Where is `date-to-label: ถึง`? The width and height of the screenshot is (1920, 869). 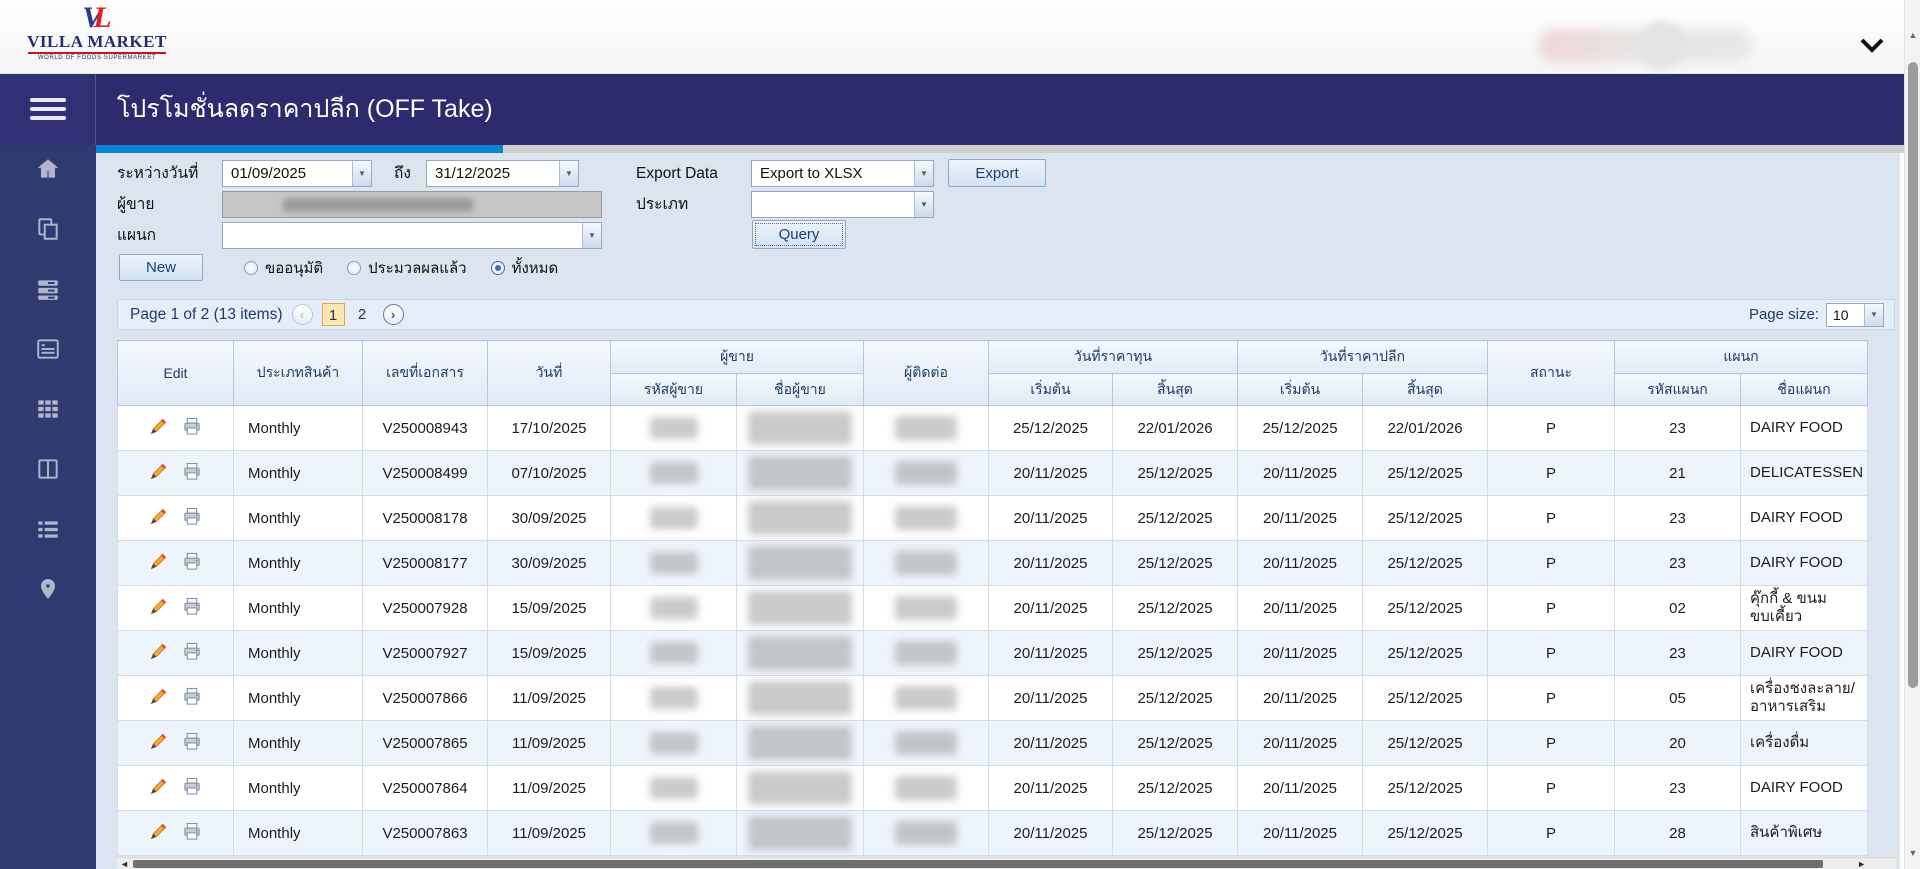 date-to-label: ถึง is located at coordinates (402, 173).